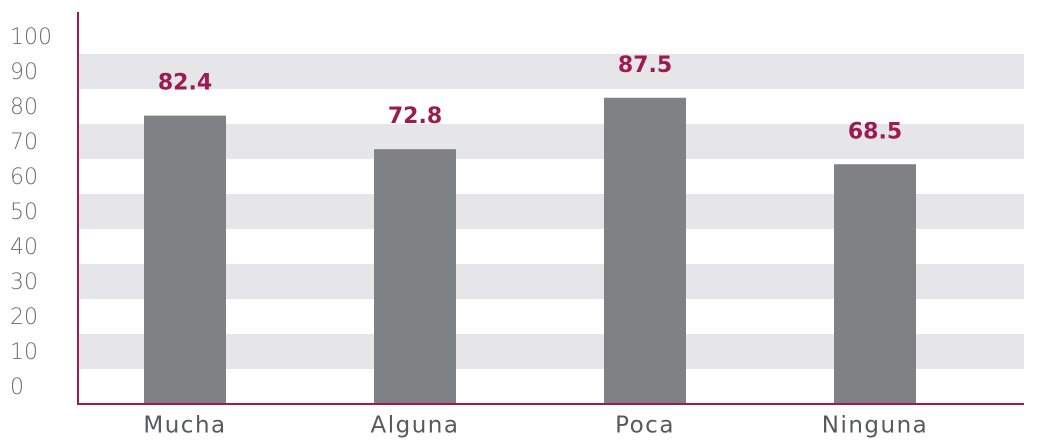 This screenshot has height=441, width=1039. Describe the element at coordinates (875, 131) in the screenshot. I see `value-label: 68.5` at that location.